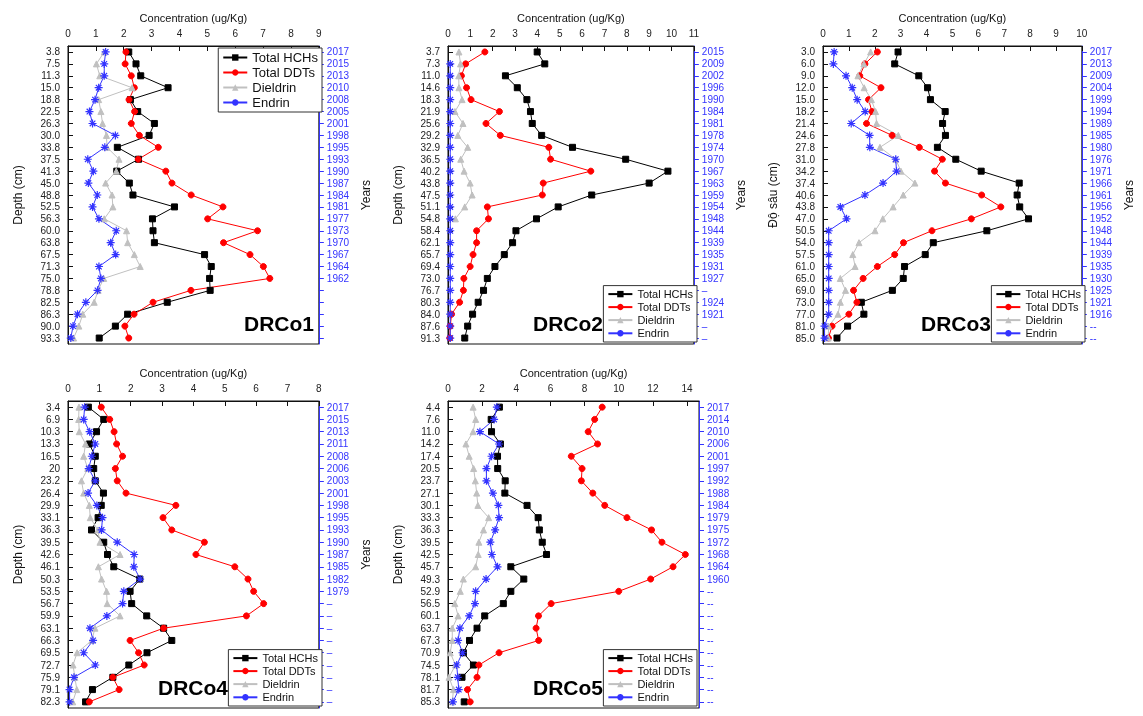 This screenshot has width=1143, height=716. I want to click on y2-tick-label: 1998, so click(338, 505).